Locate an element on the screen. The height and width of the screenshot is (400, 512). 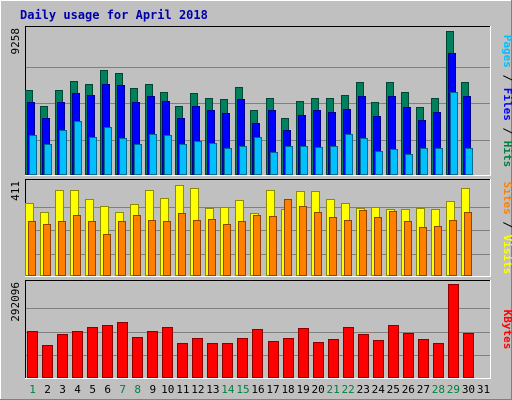
y-max-label: 292096 is located at coordinates (15, 302).